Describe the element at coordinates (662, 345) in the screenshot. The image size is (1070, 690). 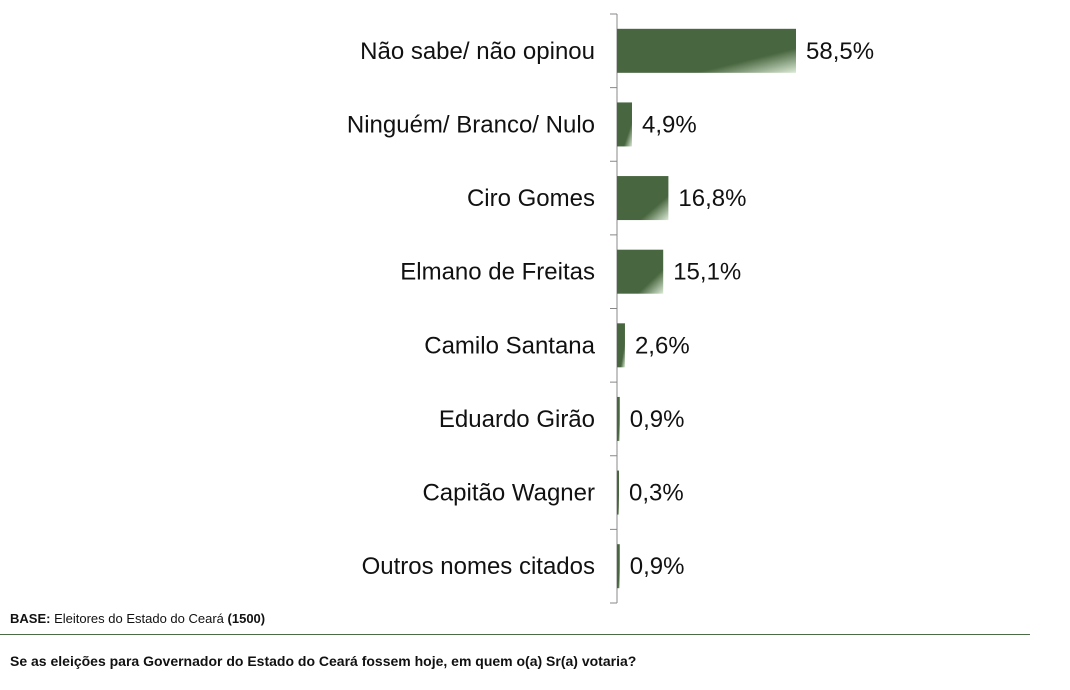
I see `value-label: 2,6%` at that location.